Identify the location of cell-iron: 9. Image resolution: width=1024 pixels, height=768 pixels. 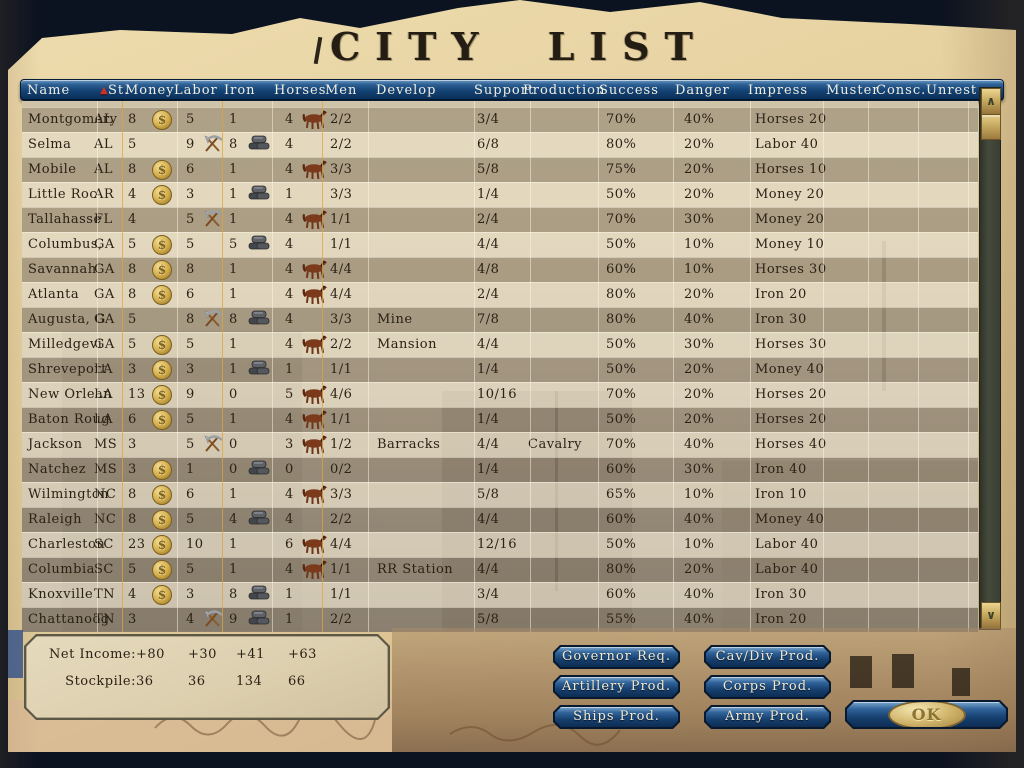
(233, 619).